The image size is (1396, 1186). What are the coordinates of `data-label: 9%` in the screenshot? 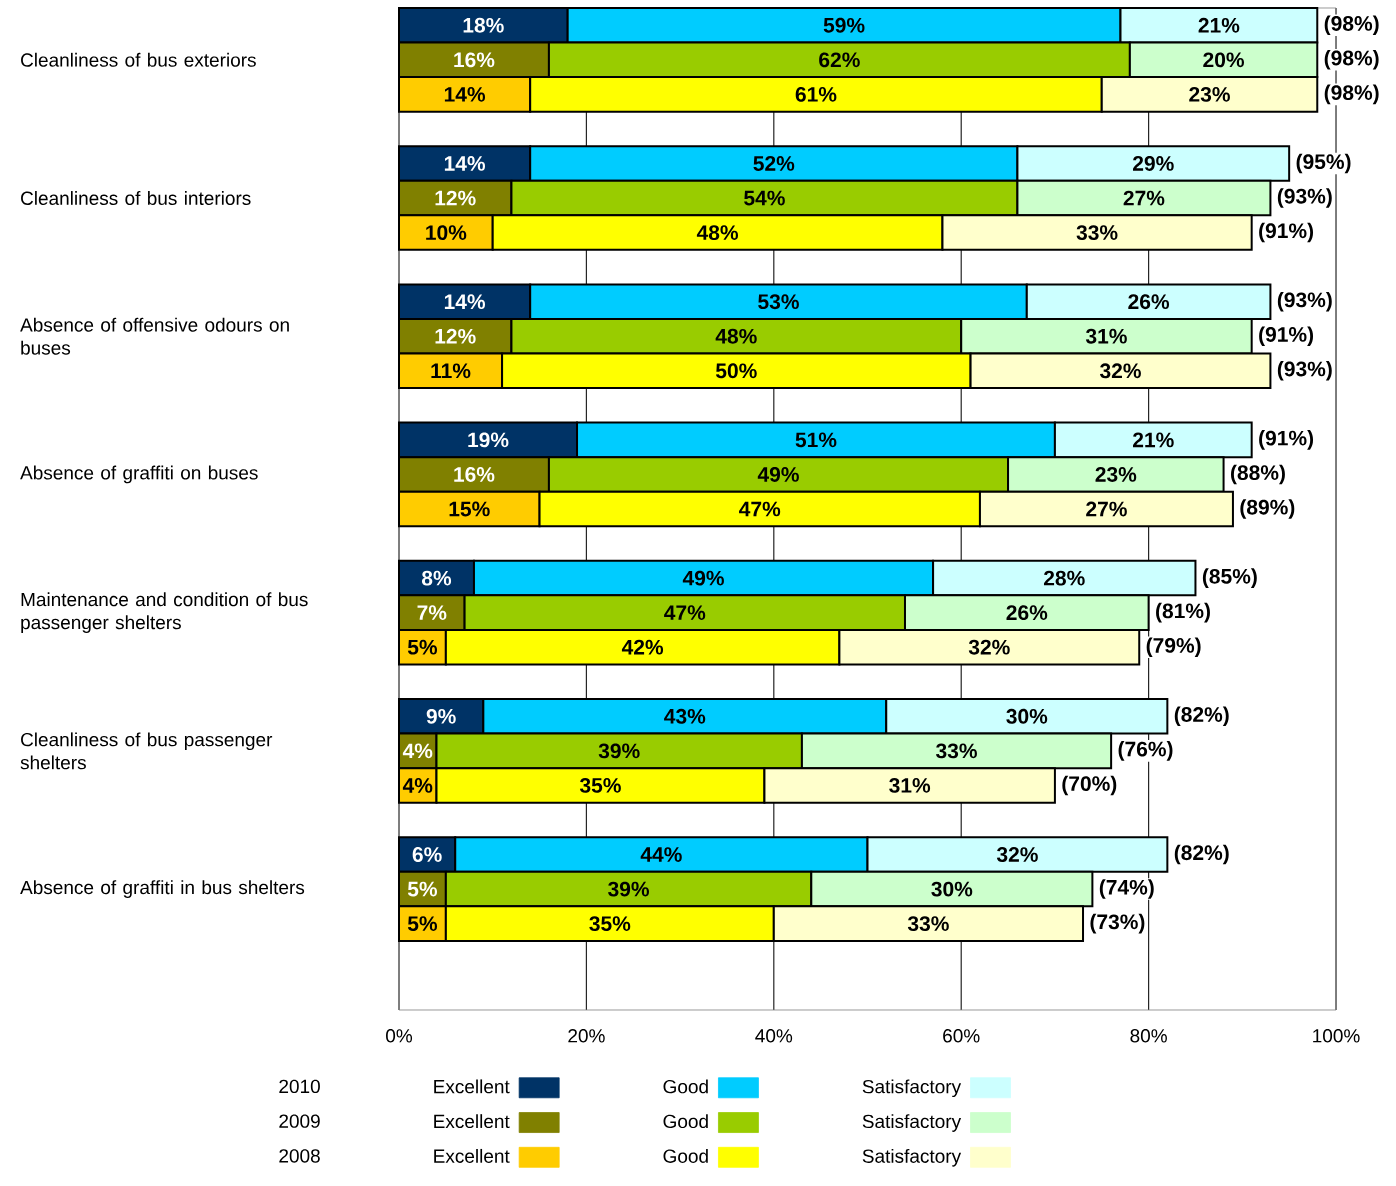 It's located at (441, 716).